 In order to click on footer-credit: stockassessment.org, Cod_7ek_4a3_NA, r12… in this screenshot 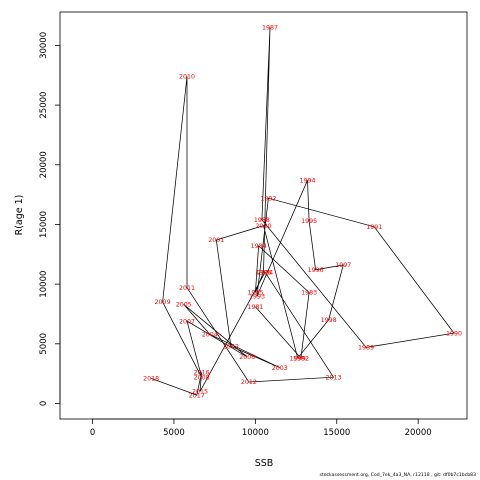, I will do `click(397, 475)`.